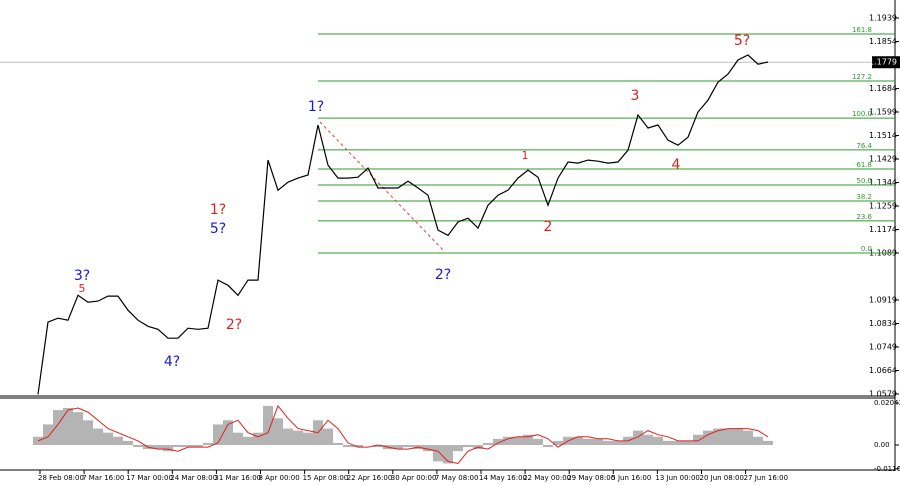 This screenshot has width=900, height=485. Describe the element at coordinates (883, 182) in the screenshot. I see `price-tick-label: 1.1344` at that location.